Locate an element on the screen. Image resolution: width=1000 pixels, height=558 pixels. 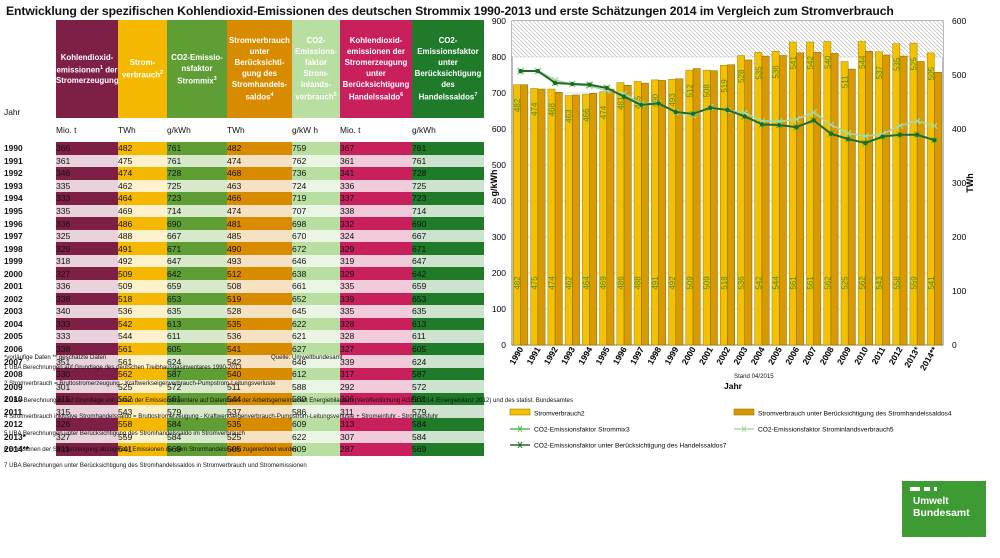
table-row: 2011 315 543 579 537 586 311 579 is located at coordinates (244, 412).